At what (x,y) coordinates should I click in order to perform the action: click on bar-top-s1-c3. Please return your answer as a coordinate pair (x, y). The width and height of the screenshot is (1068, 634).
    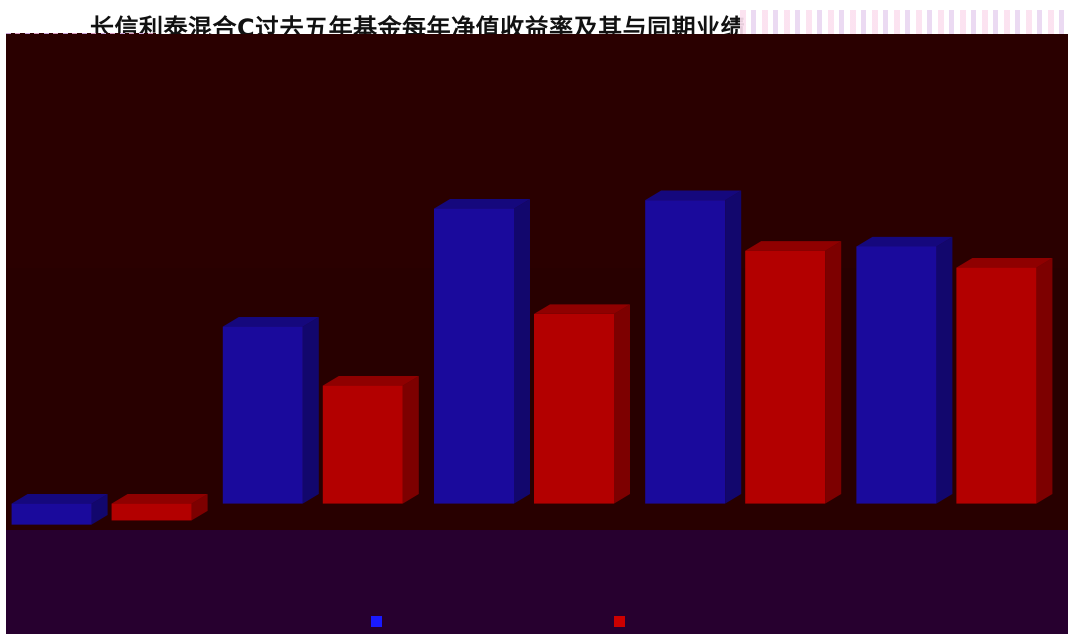
    Looking at the image, I should click on (793, 246).